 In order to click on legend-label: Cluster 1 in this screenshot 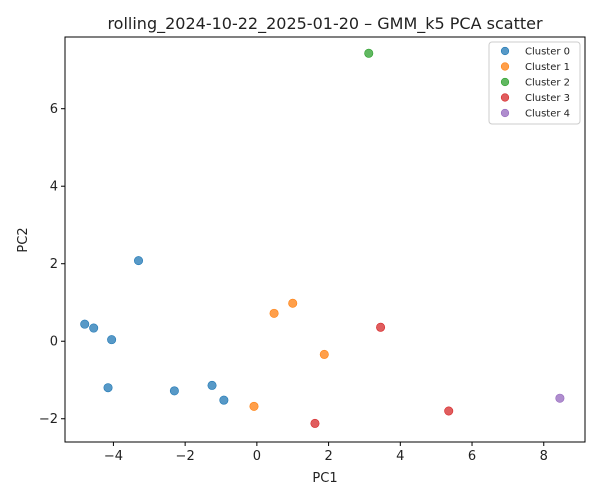, I will do `click(547, 67)`.